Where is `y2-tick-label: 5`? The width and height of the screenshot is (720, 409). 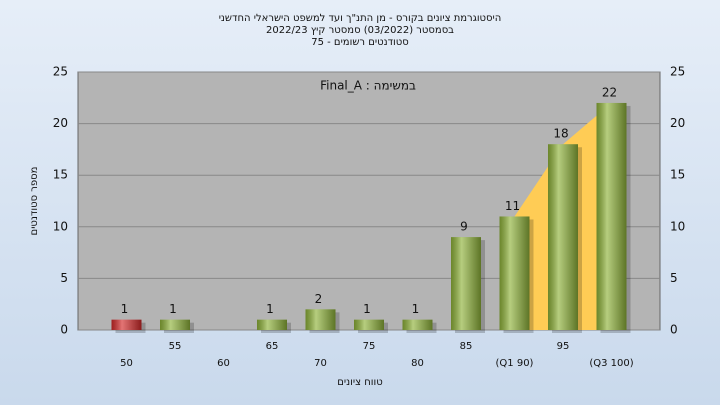 y2-tick-label: 5 is located at coordinates (674, 278).